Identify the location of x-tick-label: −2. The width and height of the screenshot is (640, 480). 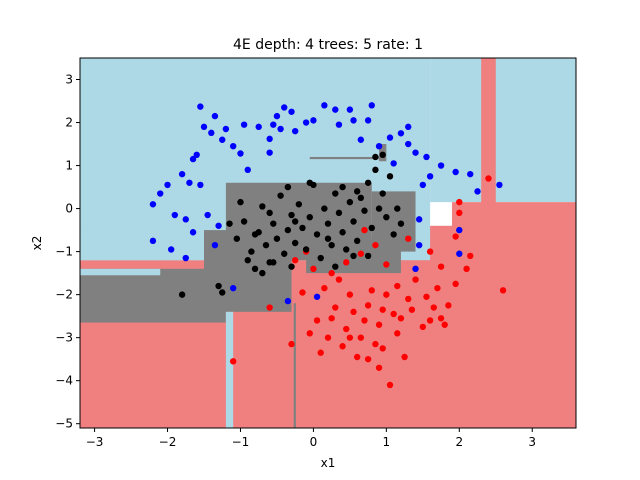
(168, 442).